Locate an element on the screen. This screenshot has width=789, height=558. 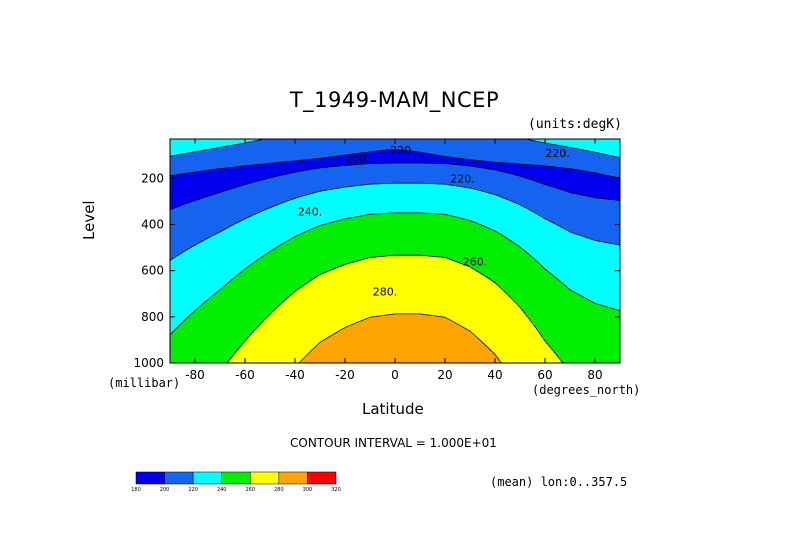
colorbar-label: 180 is located at coordinates (136, 490).